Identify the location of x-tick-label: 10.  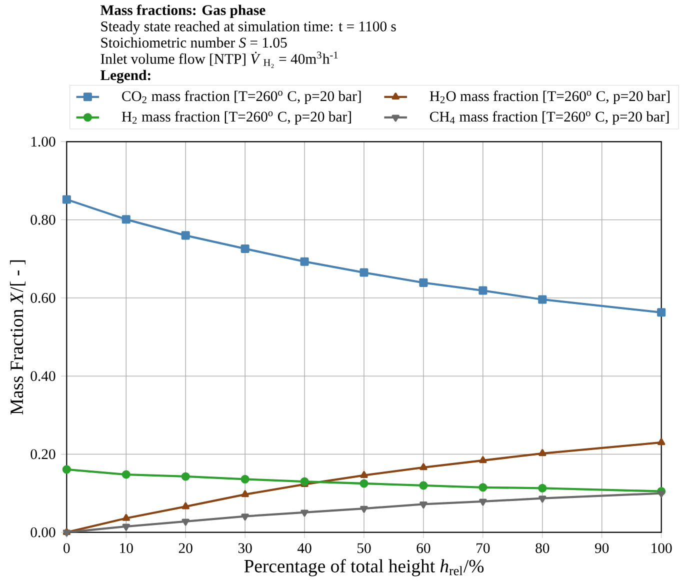
(126, 548).